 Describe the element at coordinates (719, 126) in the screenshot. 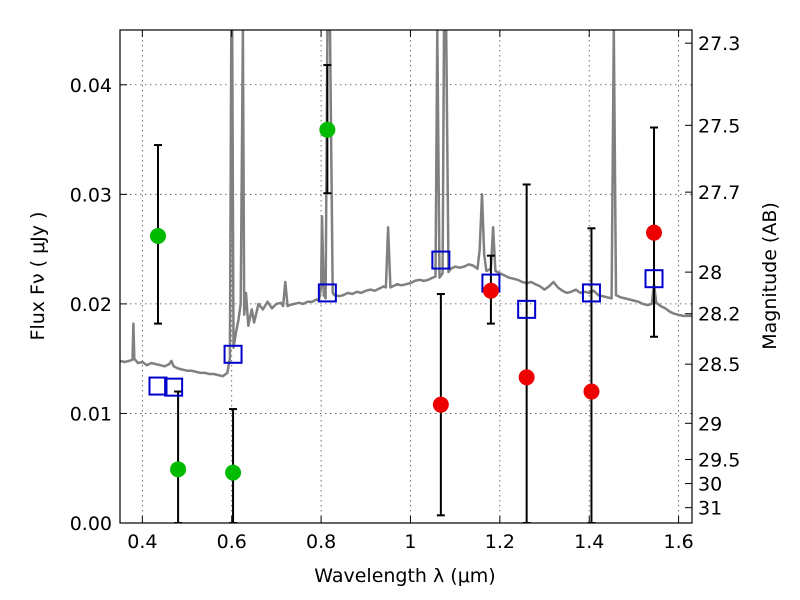

I see `right-tick-label: 27.5` at that location.